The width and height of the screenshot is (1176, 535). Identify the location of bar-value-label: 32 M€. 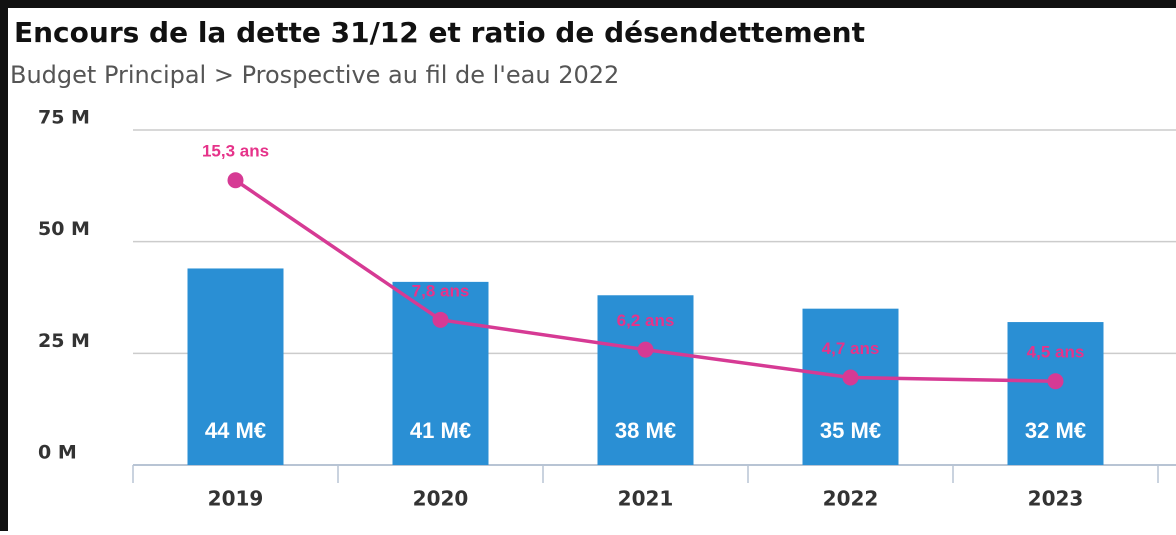
(1055, 430).